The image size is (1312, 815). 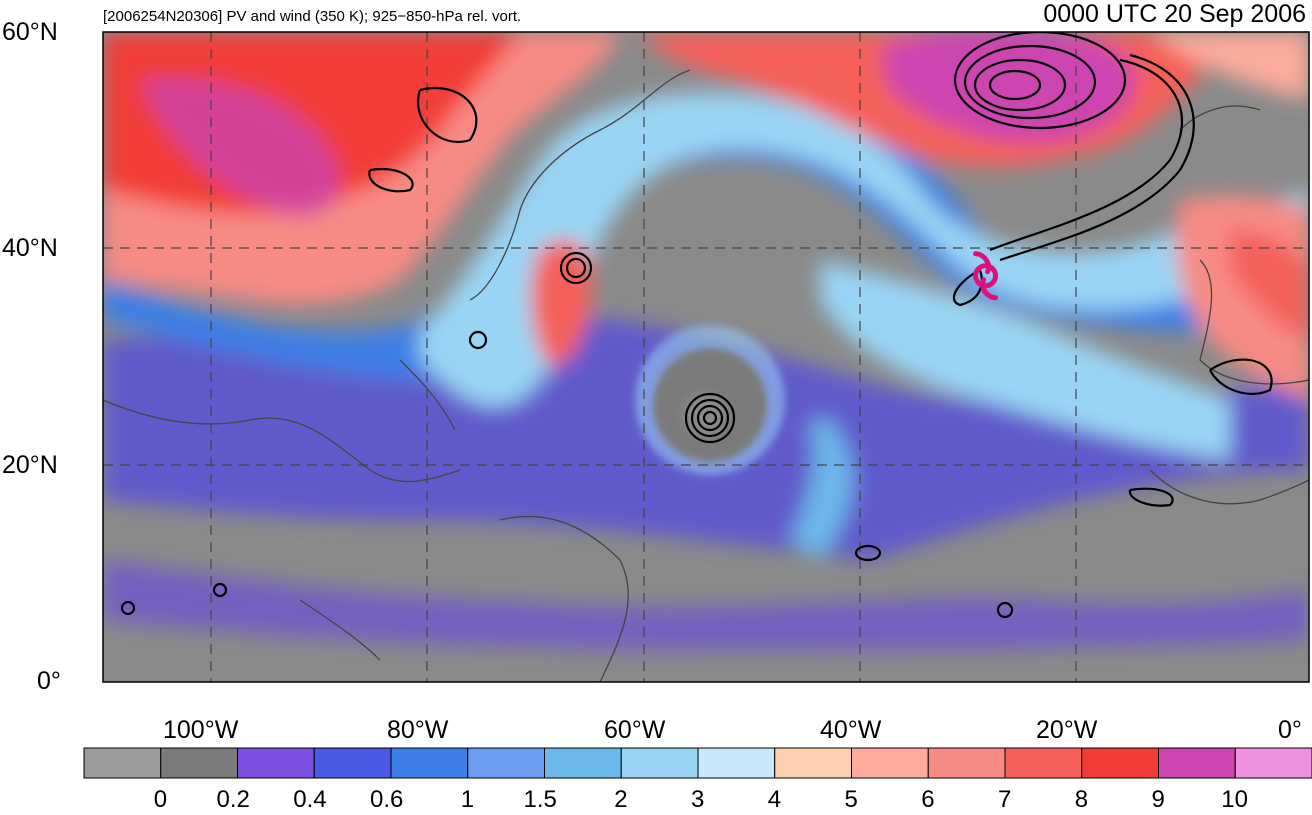 What do you see at coordinates (635, 730) in the screenshot?
I see `lon-label-60w: 60°W` at bounding box center [635, 730].